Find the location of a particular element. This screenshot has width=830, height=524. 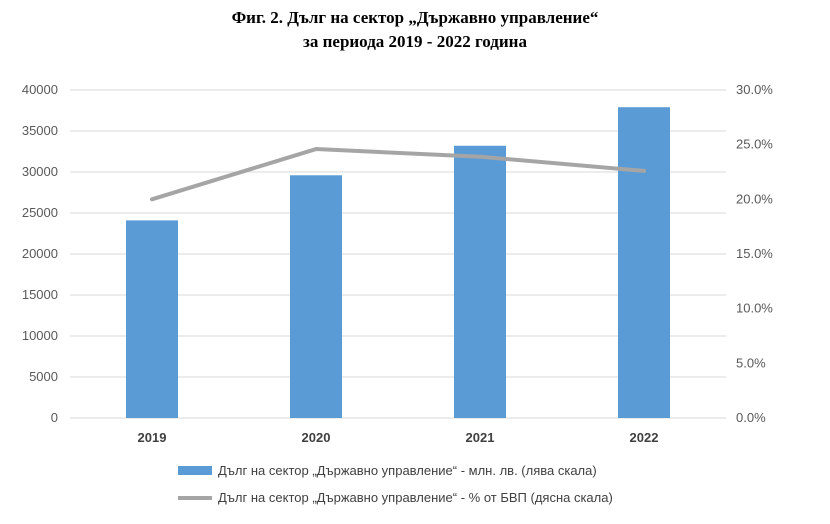

legend-swatch-line is located at coordinates (195, 497).